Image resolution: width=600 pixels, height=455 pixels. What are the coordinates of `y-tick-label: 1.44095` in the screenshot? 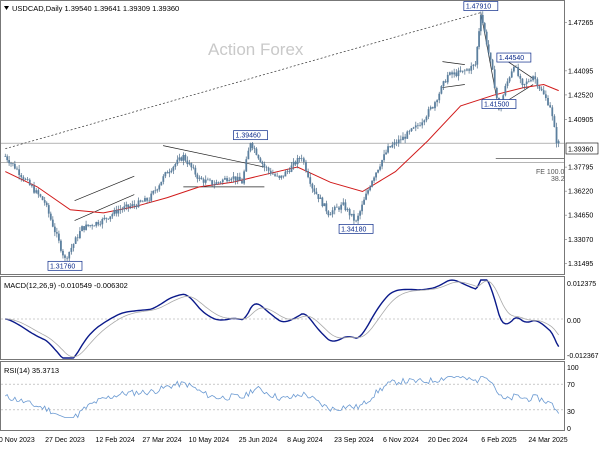 It's located at (580, 71).